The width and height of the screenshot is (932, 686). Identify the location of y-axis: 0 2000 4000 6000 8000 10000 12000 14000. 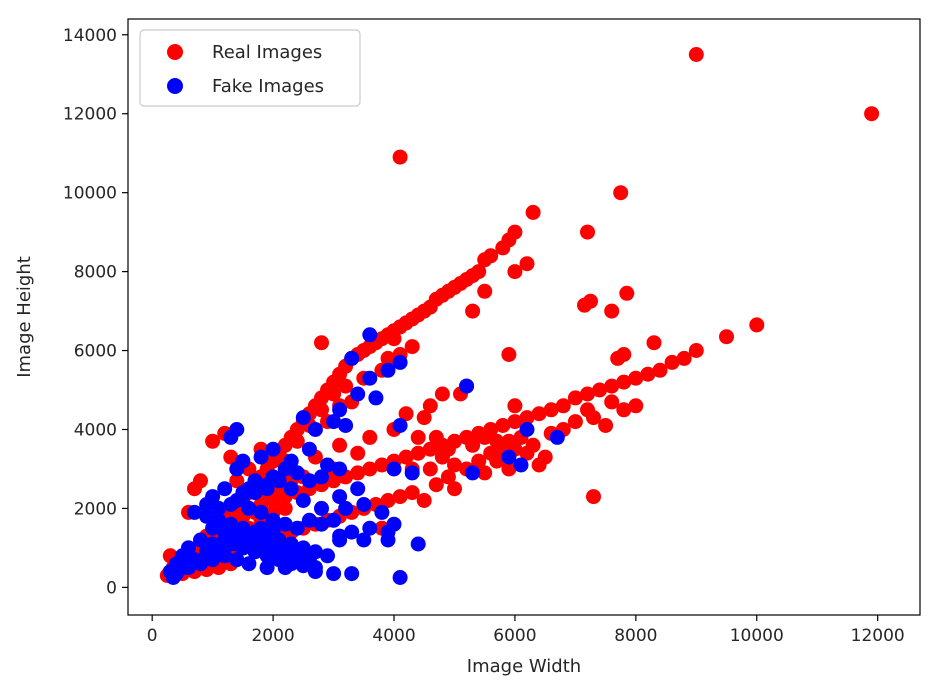
(95, 312).